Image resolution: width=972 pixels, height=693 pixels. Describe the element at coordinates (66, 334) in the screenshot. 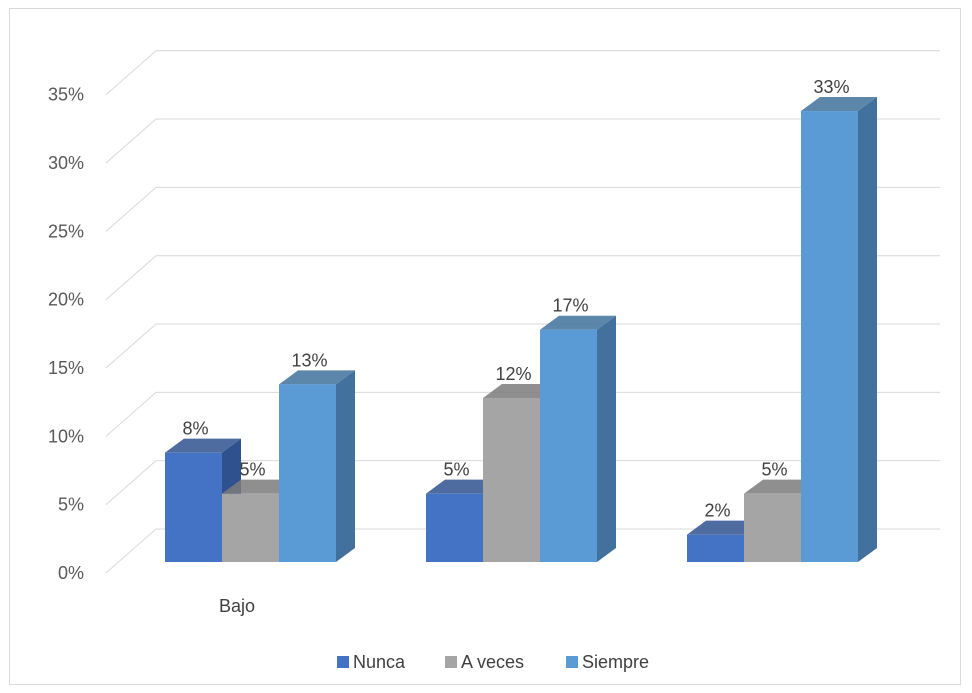

I see `y-axis-ticks: 0% 5% 10% 15% 20% 25% 30% 35%` at that location.